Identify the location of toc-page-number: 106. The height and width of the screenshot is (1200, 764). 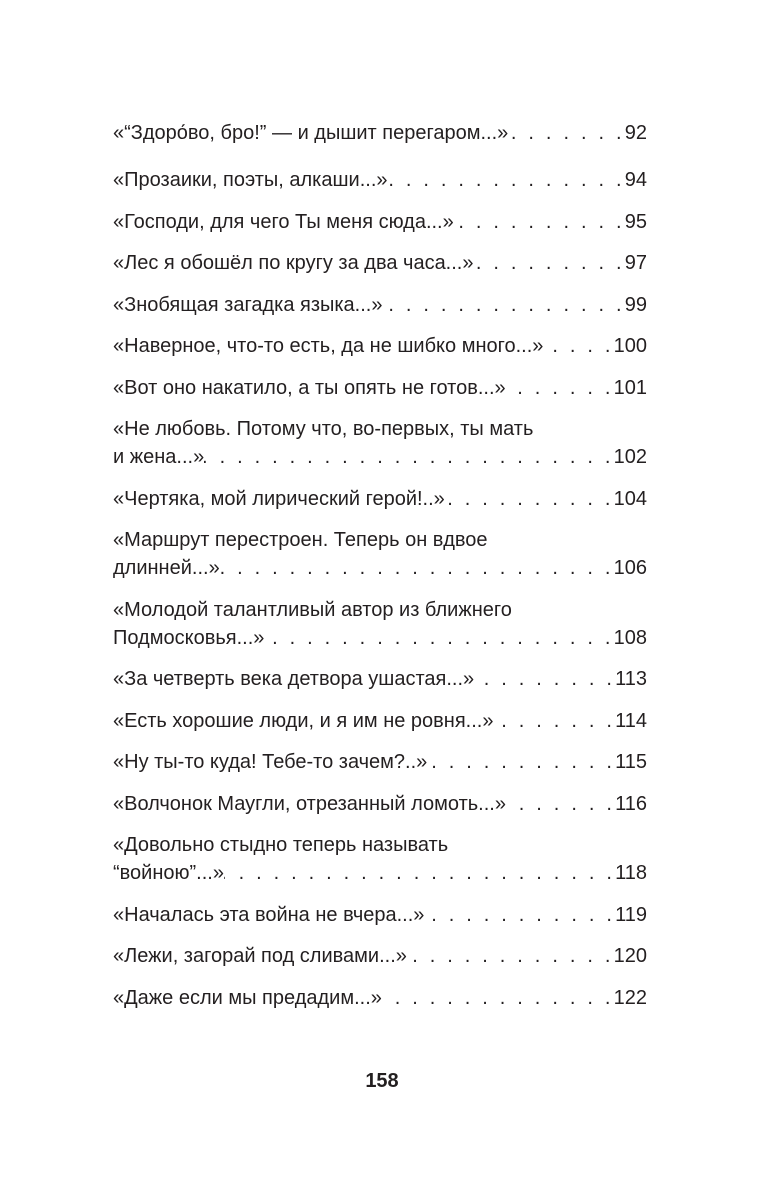
(630, 568).